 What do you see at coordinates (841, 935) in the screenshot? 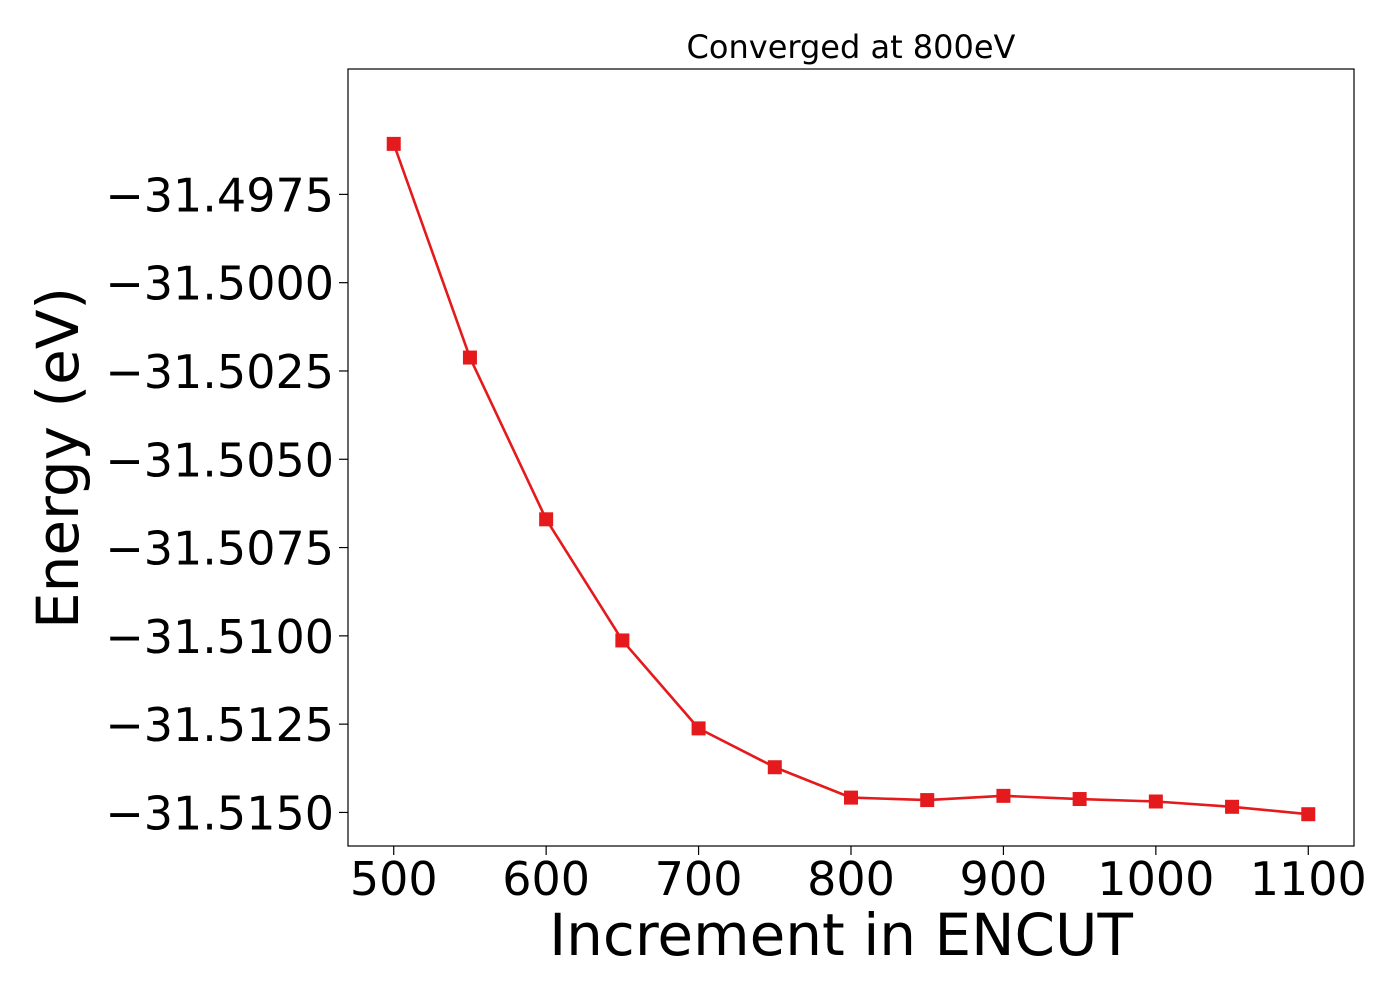
I see `x-axis-title: Increment in ENCUT` at bounding box center [841, 935].